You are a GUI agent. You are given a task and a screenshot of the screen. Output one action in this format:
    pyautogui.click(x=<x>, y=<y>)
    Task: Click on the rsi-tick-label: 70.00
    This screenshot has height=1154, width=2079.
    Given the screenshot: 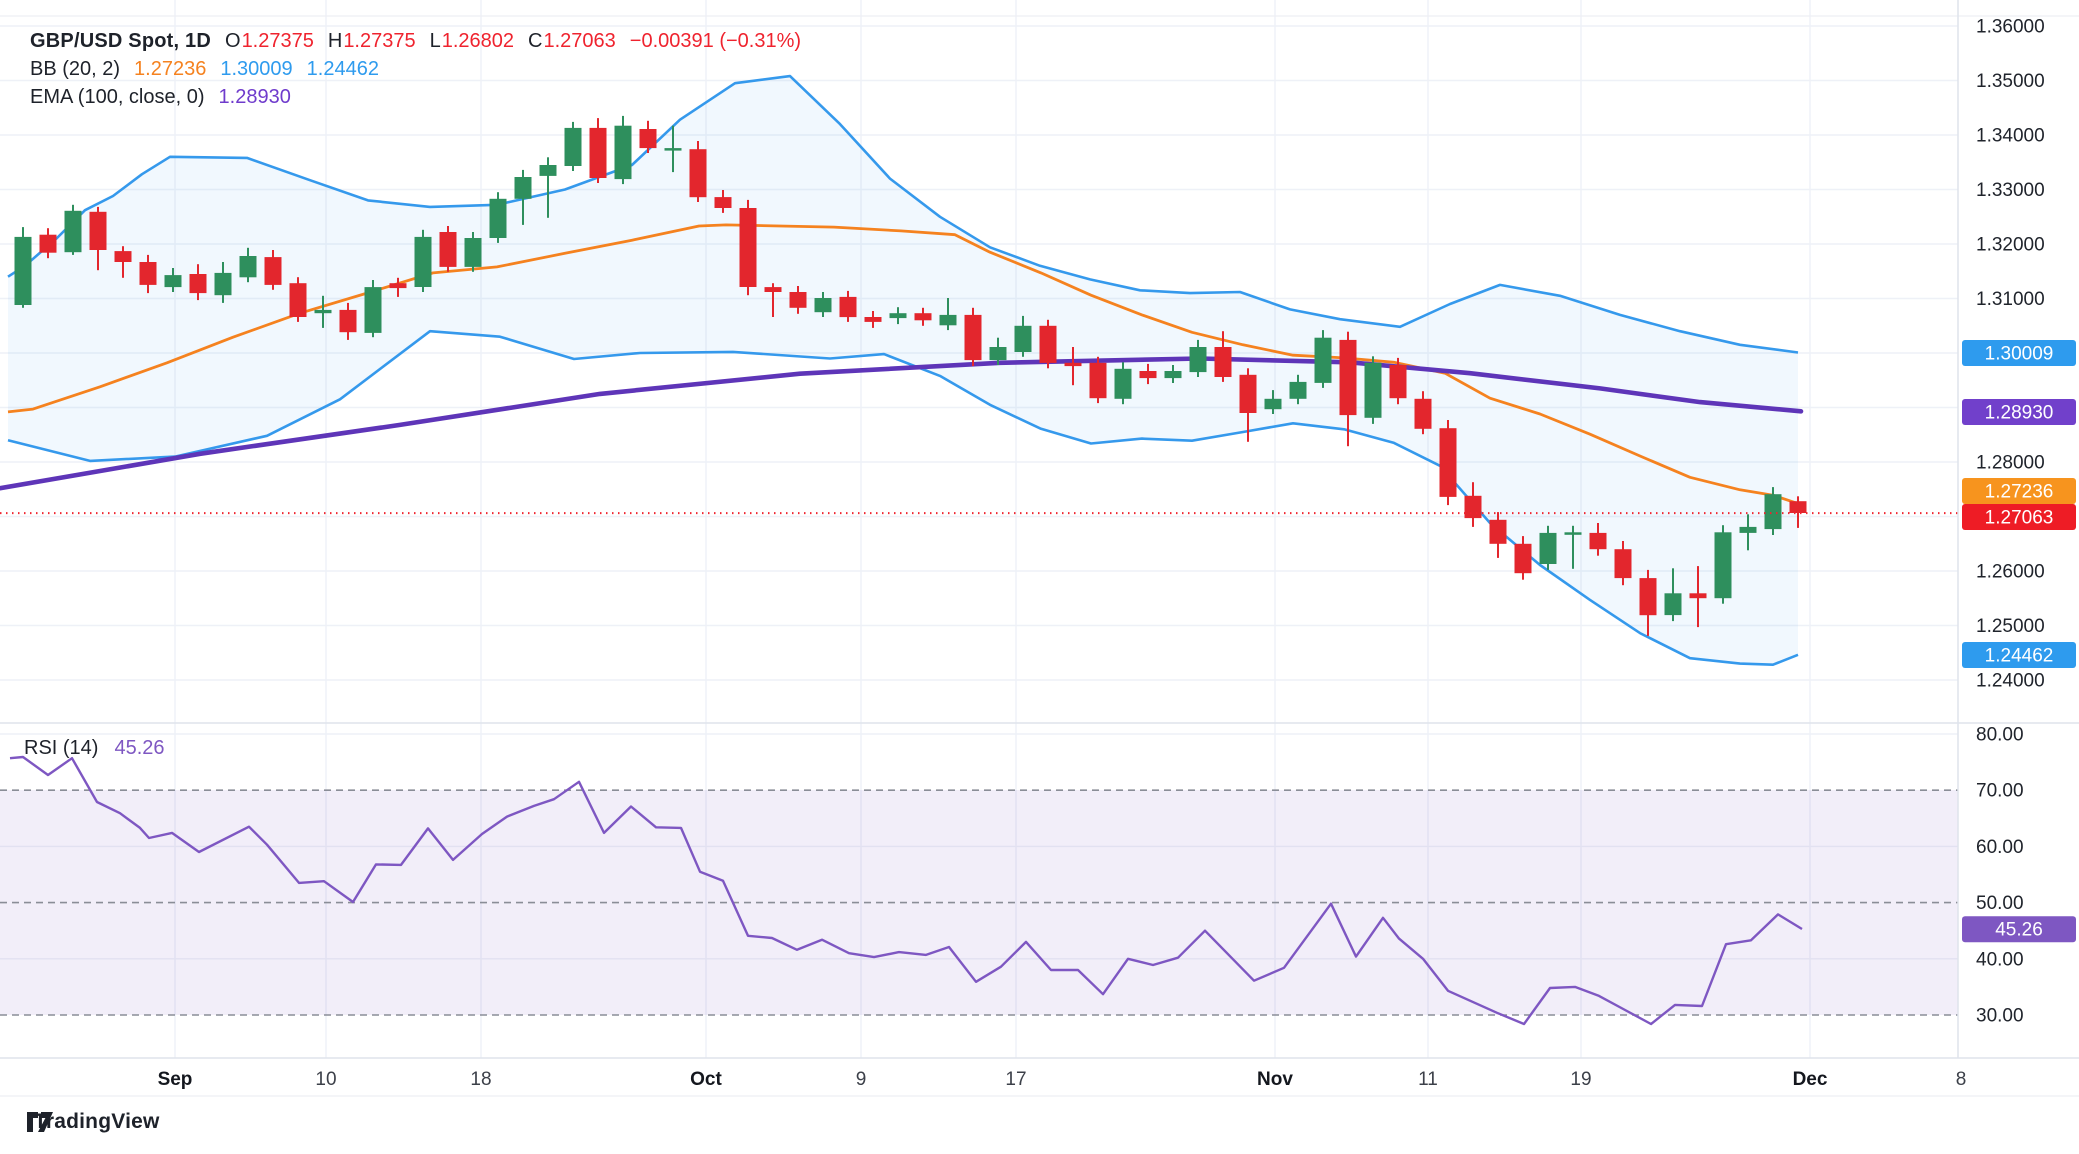 What is the action you would take?
    pyautogui.click(x=2000, y=791)
    